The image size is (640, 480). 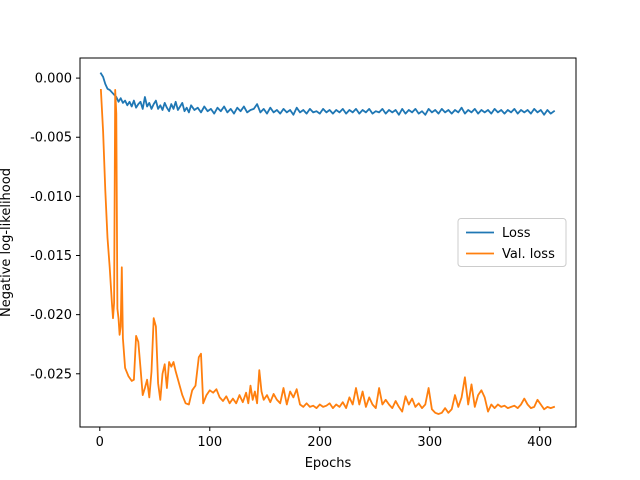 What do you see at coordinates (51, 256) in the screenshot?
I see `y-tick-label: -0.015` at bounding box center [51, 256].